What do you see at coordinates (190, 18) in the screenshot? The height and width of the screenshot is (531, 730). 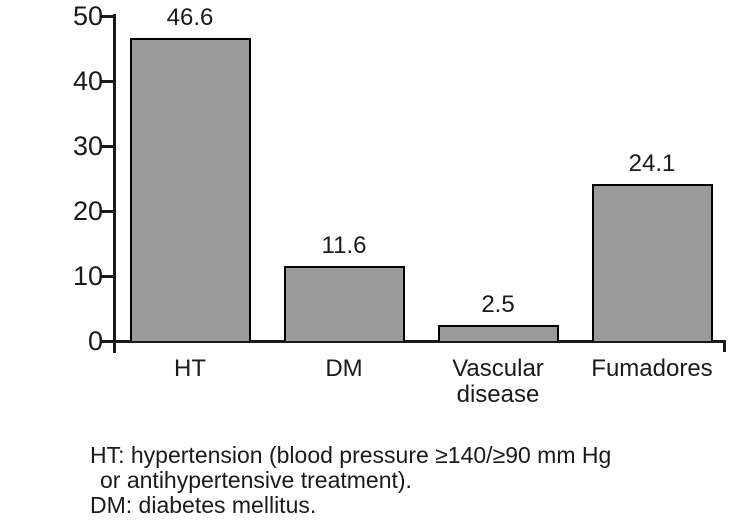 I see `bar-value-label-ht: 46.6` at bounding box center [190, 18].